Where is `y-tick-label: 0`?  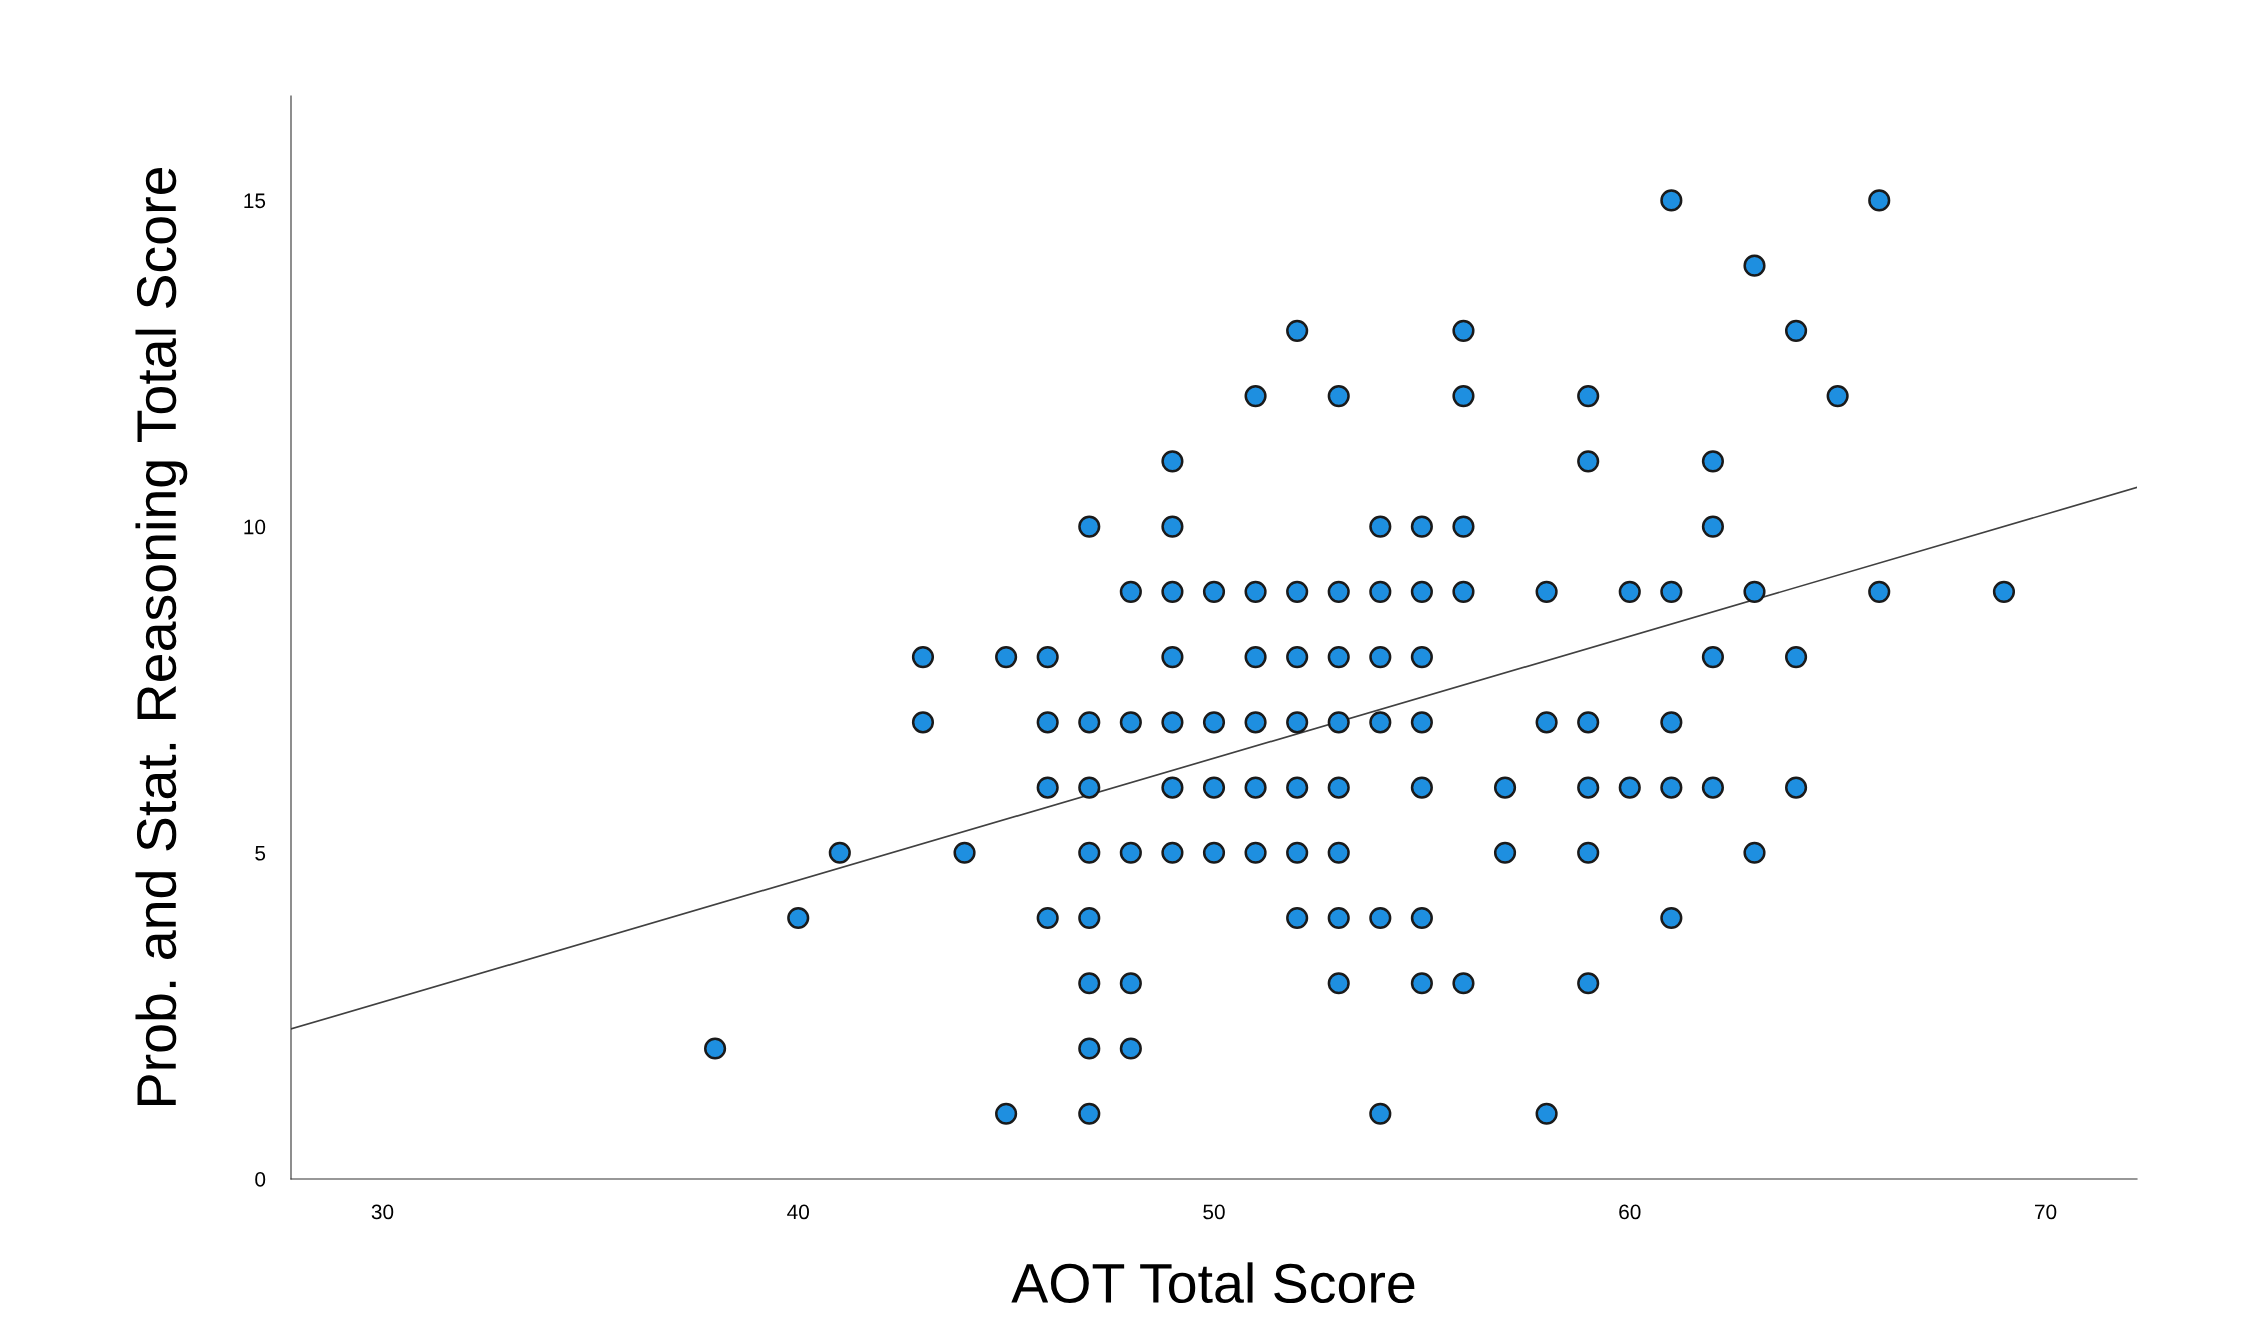 y-tick-label: 0 is located at coordinates (260, 1179).